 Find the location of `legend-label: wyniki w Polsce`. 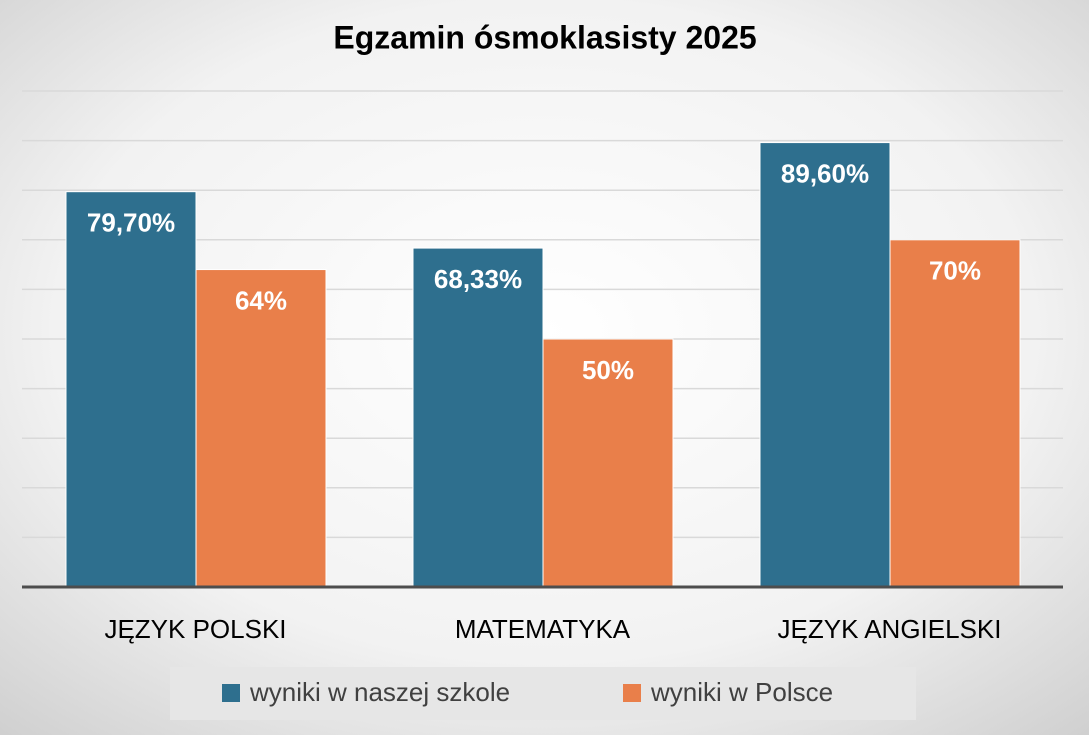

legend-label: wyniki w Polsce is located at coordinates (741, 692).